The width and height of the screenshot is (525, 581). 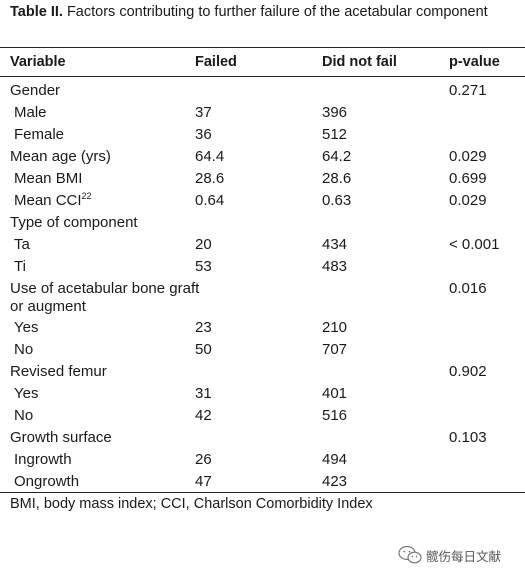 I want to click on cell-variable: Female, so click(x=39, y=134).